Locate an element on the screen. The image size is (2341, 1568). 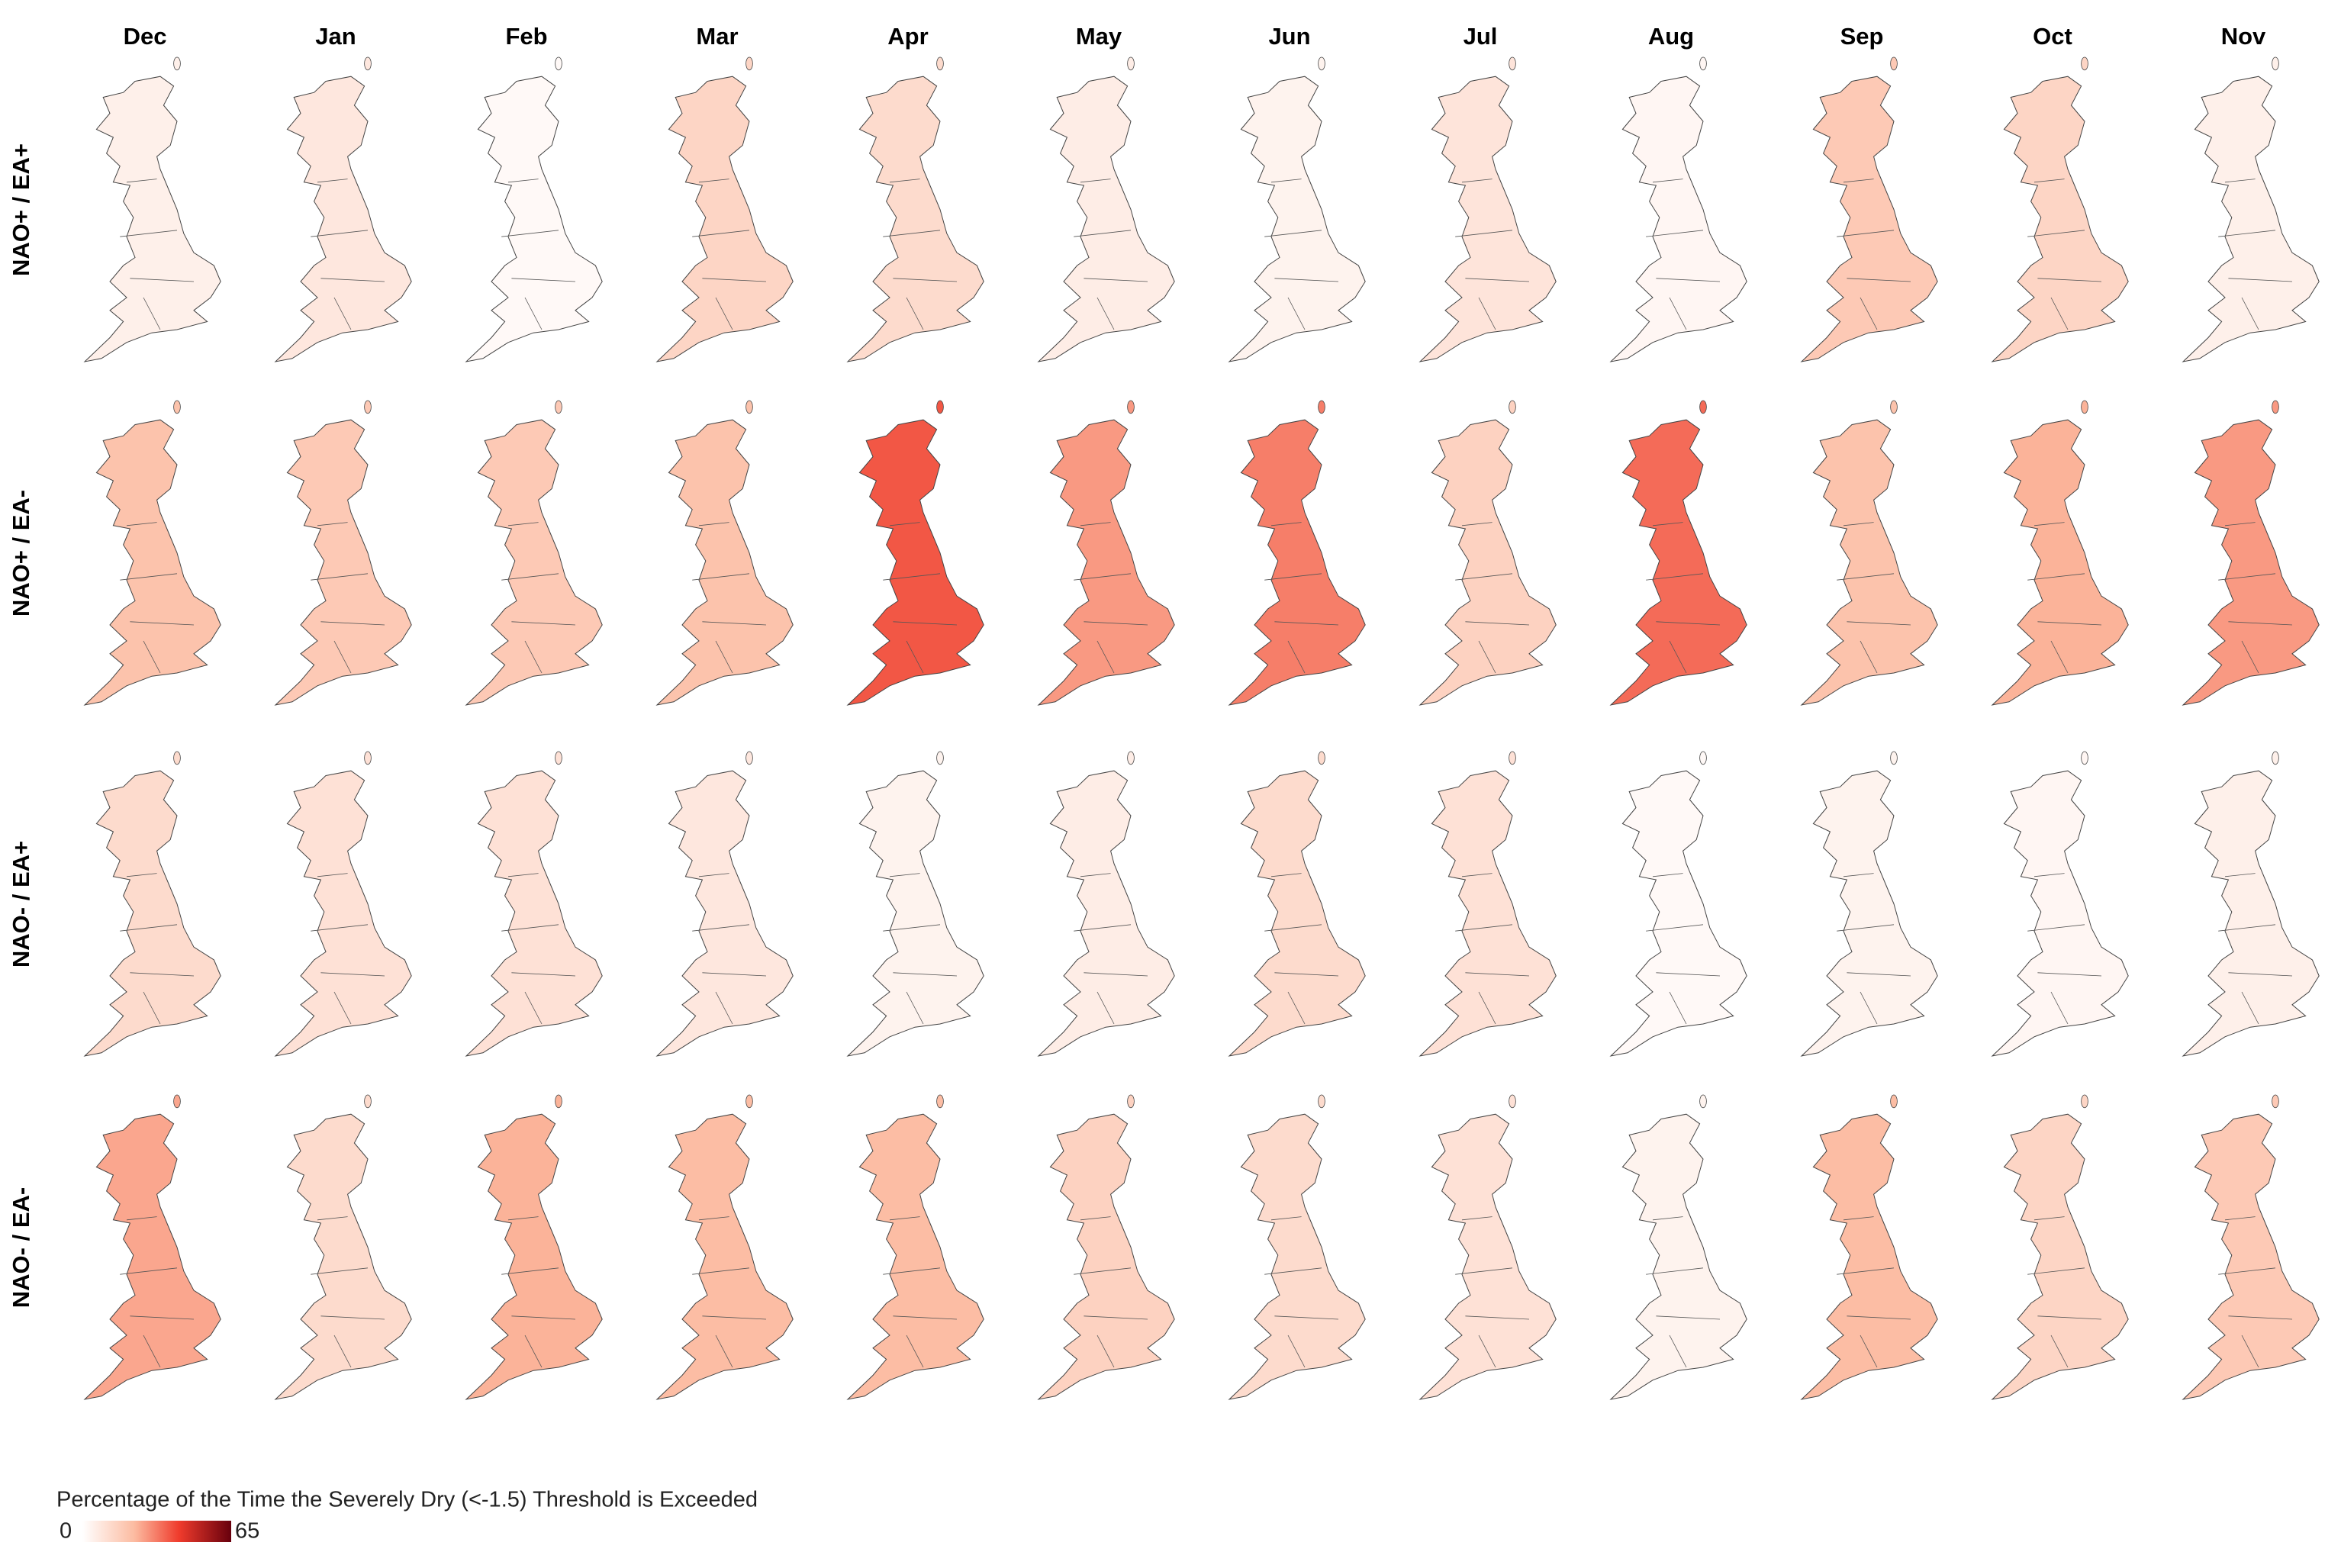
column-label: Nov is located at coordinates (2243, 36).